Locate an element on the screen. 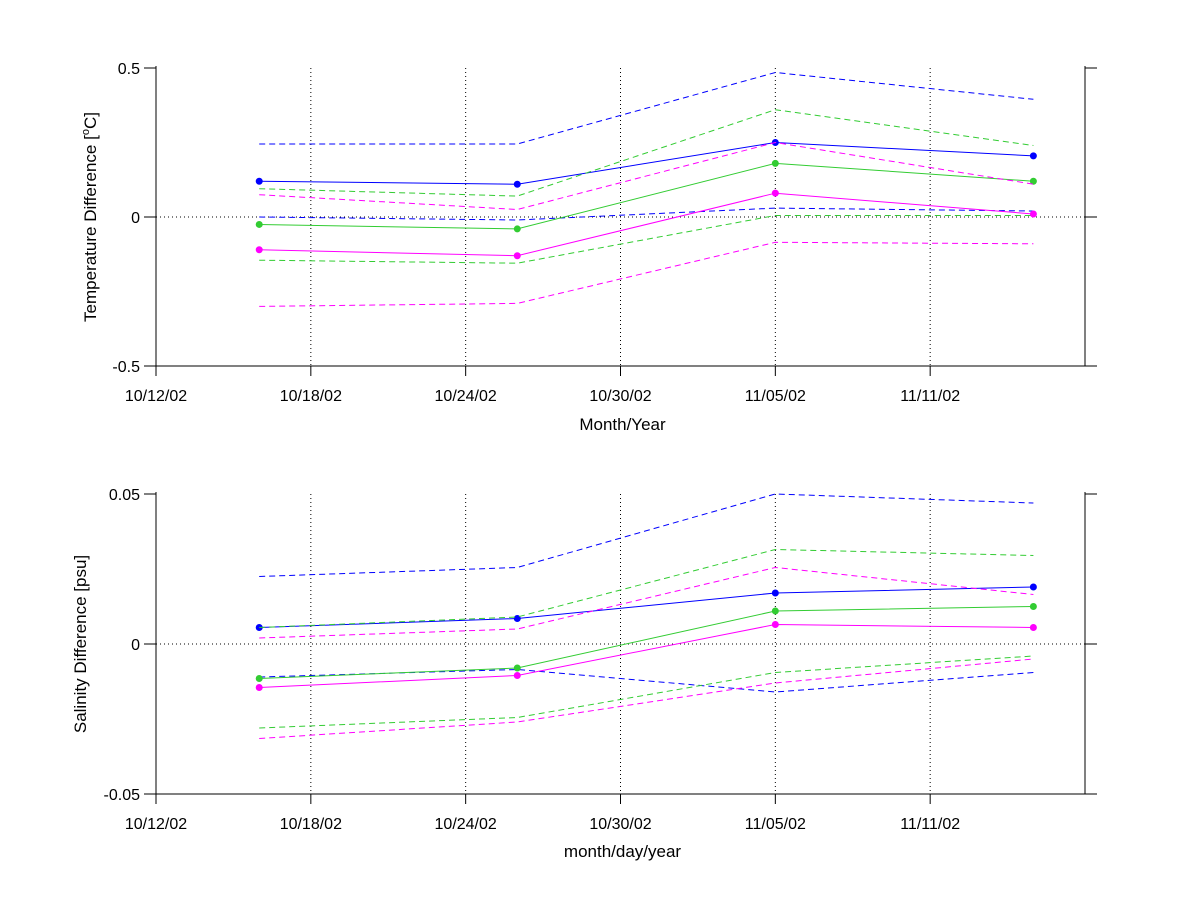 Image resolution: width=1200 pixels, height=900 pixels. y-axis-label-text: Temperature Difference [ is located at coordinates (90, 228).